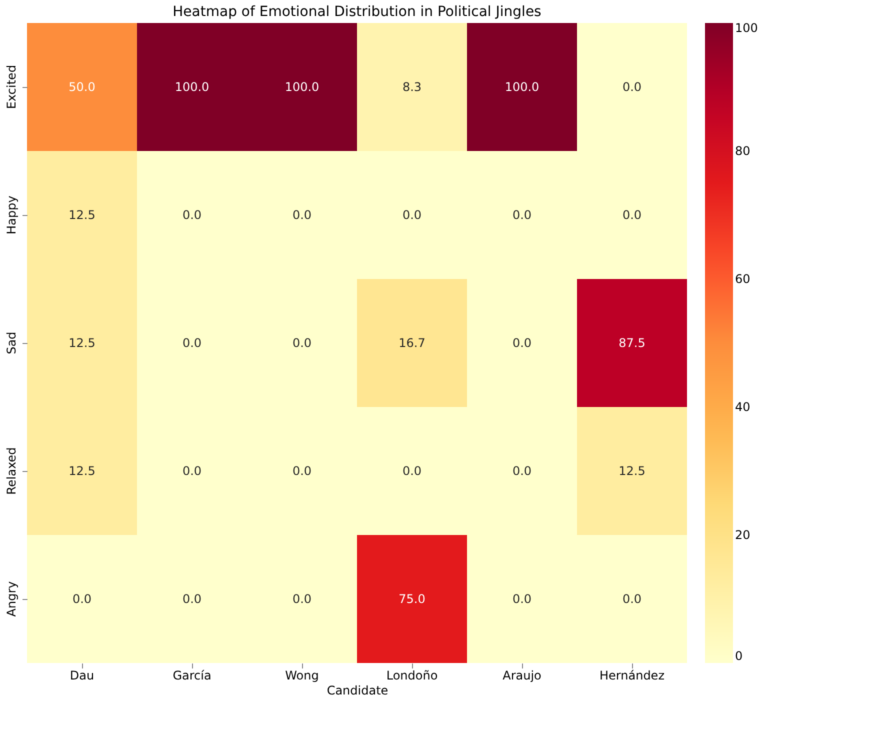 The image size is (881, 735). What do you see at coordinates (11, 471) in the screenshot?
I see `y-tick-label: Relaxed` at bounding box center [11, 471].